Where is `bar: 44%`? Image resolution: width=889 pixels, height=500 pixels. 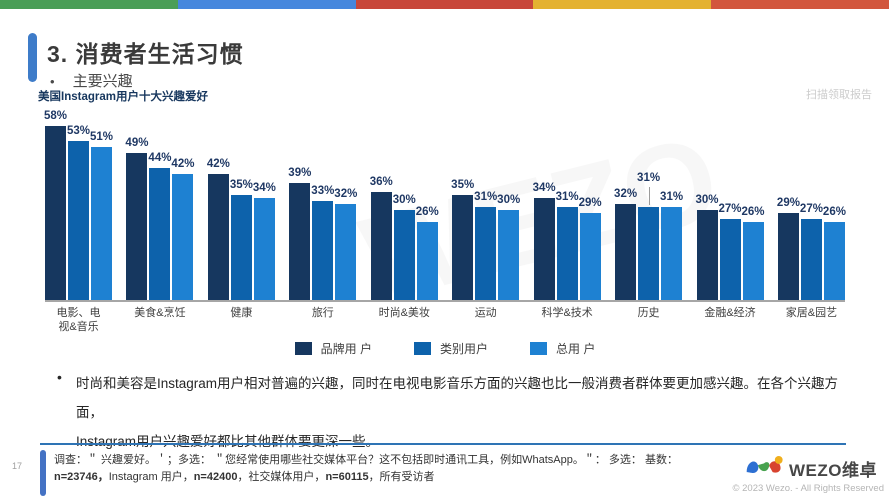
bar: 44% is located at coordinates (159, 226).